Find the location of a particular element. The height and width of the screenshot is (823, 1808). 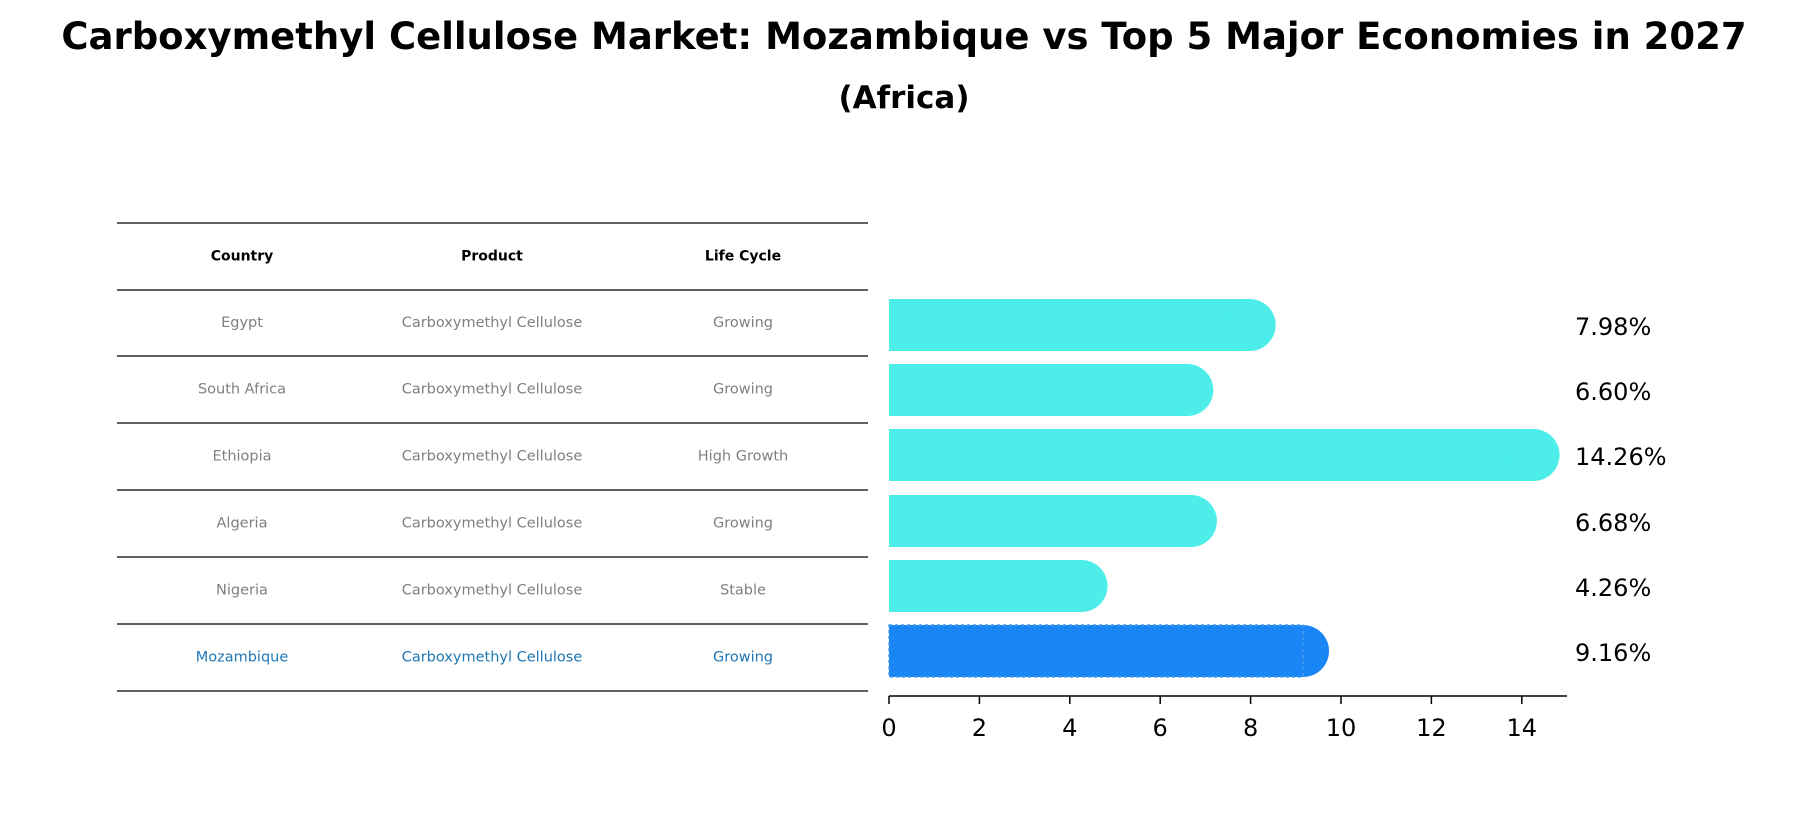

bar-ethiopia is located at coordinates (1224, 455).